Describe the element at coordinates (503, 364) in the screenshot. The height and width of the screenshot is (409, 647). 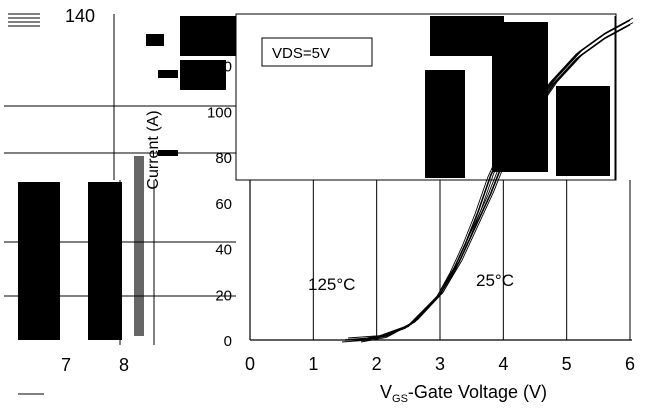
I see `x-tick-label: 4` at that location.